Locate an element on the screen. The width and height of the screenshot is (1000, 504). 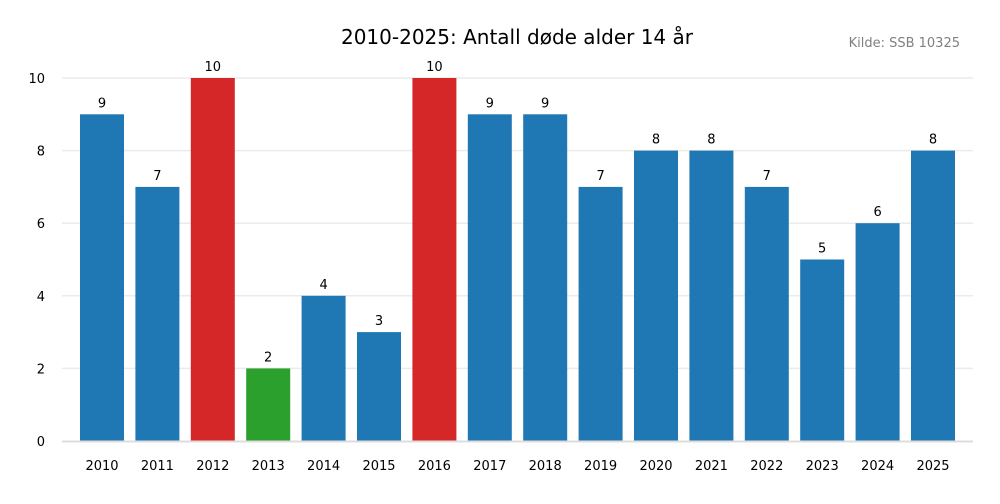
x-tick-label: 2025 is located at coordinates (932, 466).